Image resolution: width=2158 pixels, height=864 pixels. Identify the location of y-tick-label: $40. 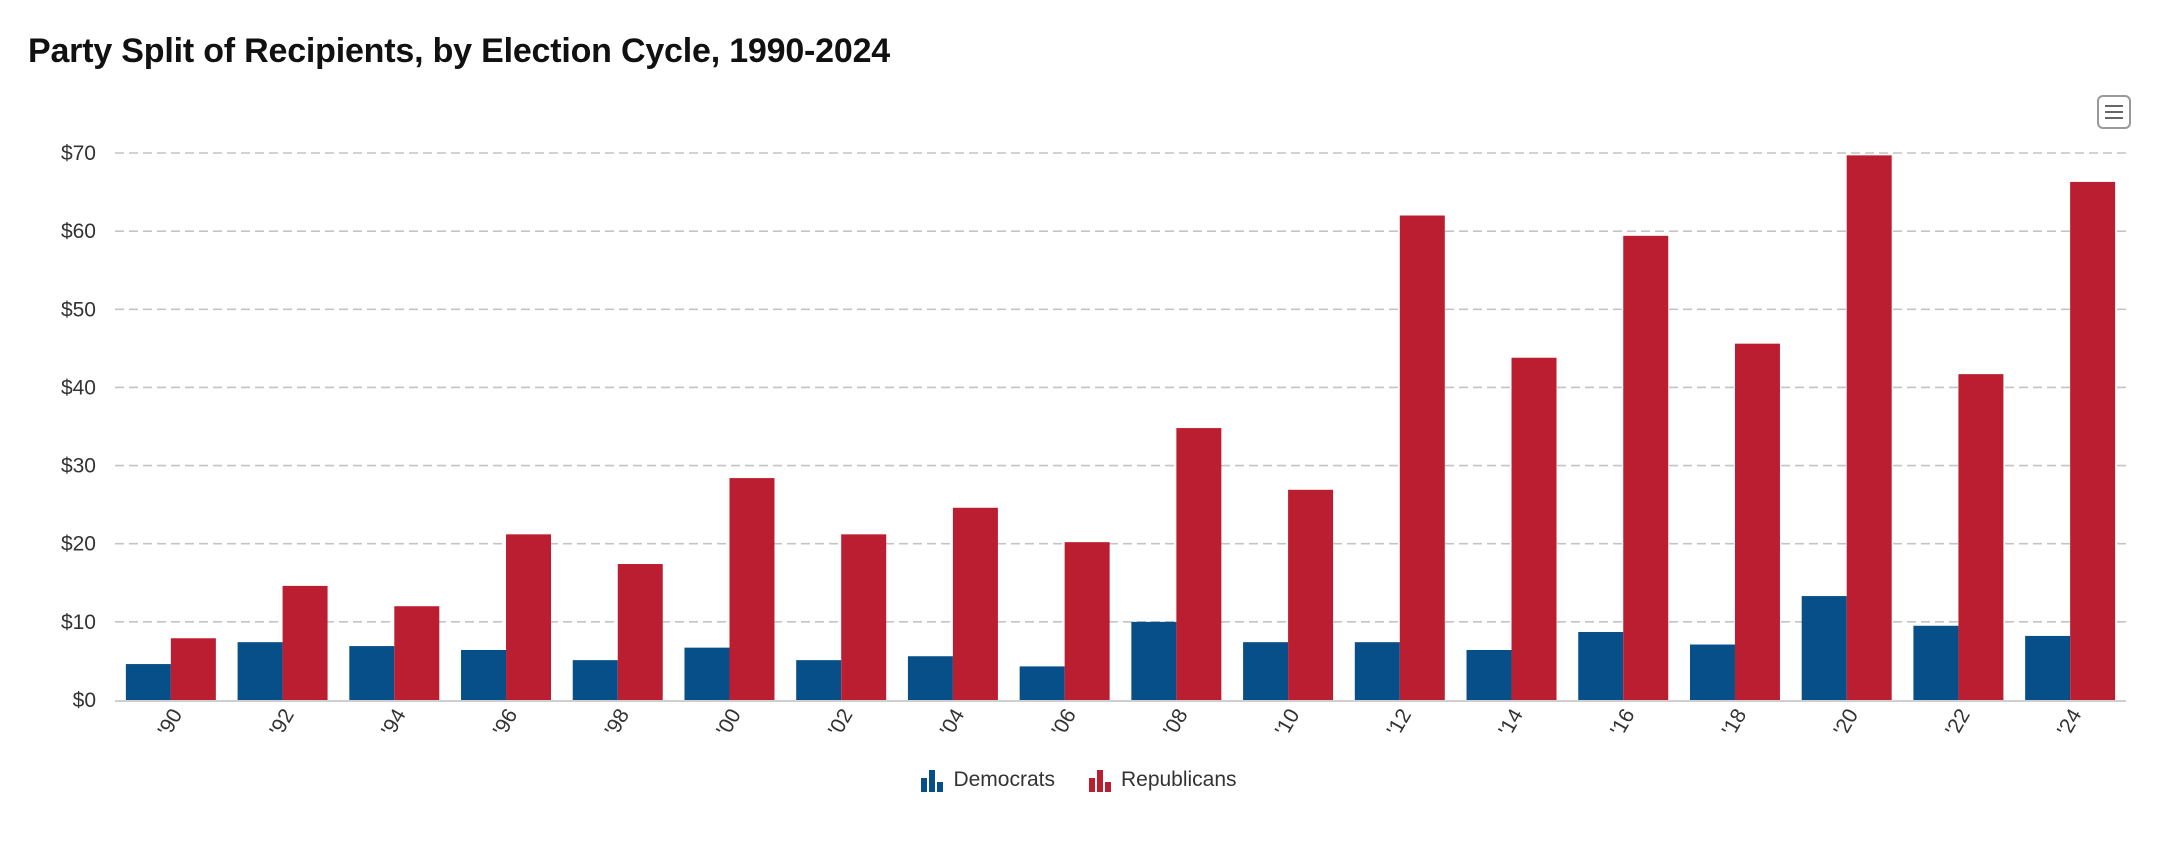
(78, 387).